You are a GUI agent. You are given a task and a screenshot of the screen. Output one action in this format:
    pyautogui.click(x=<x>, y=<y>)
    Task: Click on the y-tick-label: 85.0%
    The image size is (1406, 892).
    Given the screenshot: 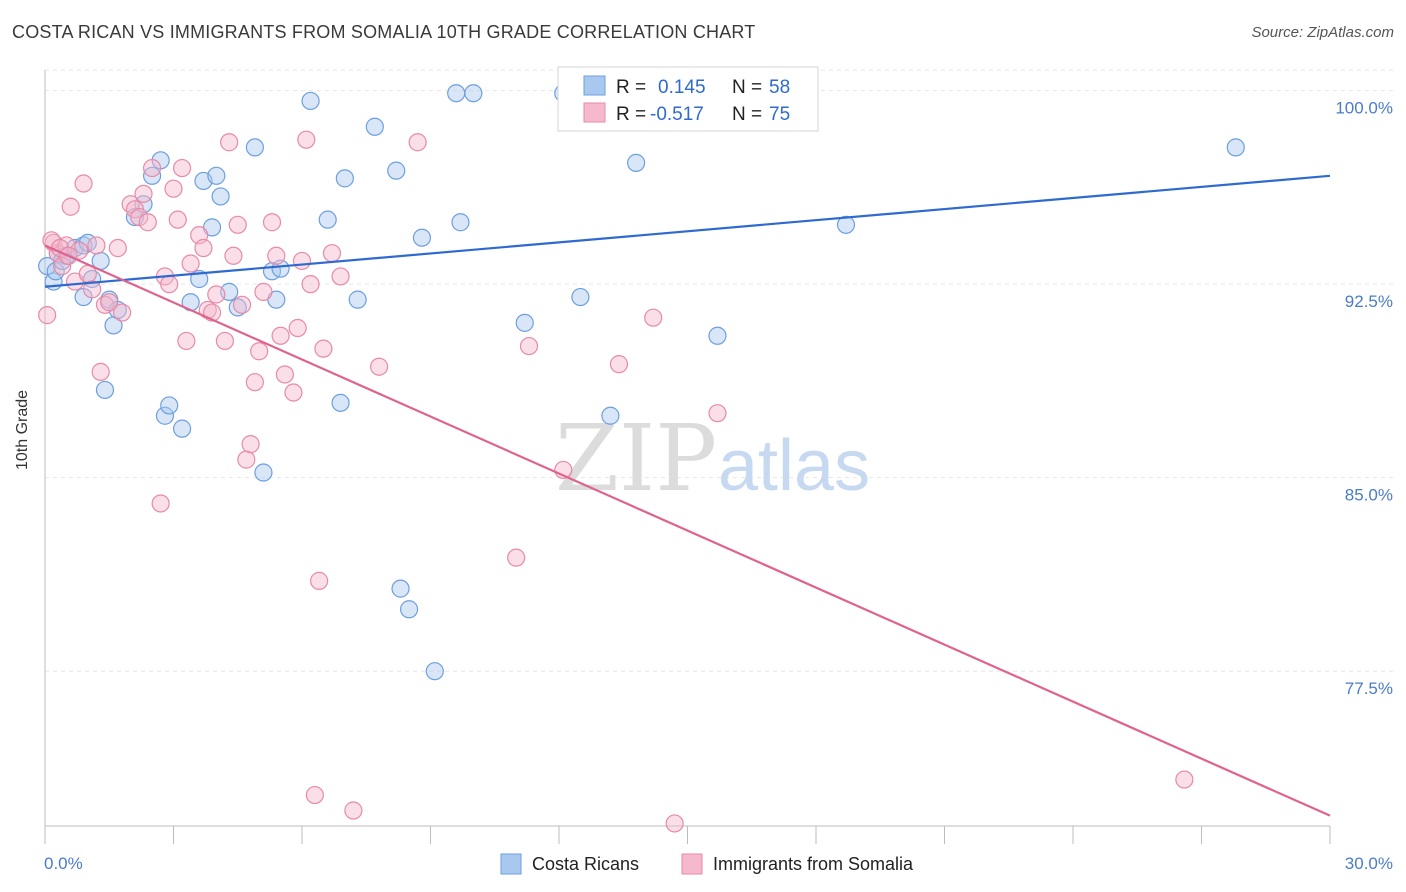 What is the action you would take?
    pyautogui.click(x=1369, y=495)
    